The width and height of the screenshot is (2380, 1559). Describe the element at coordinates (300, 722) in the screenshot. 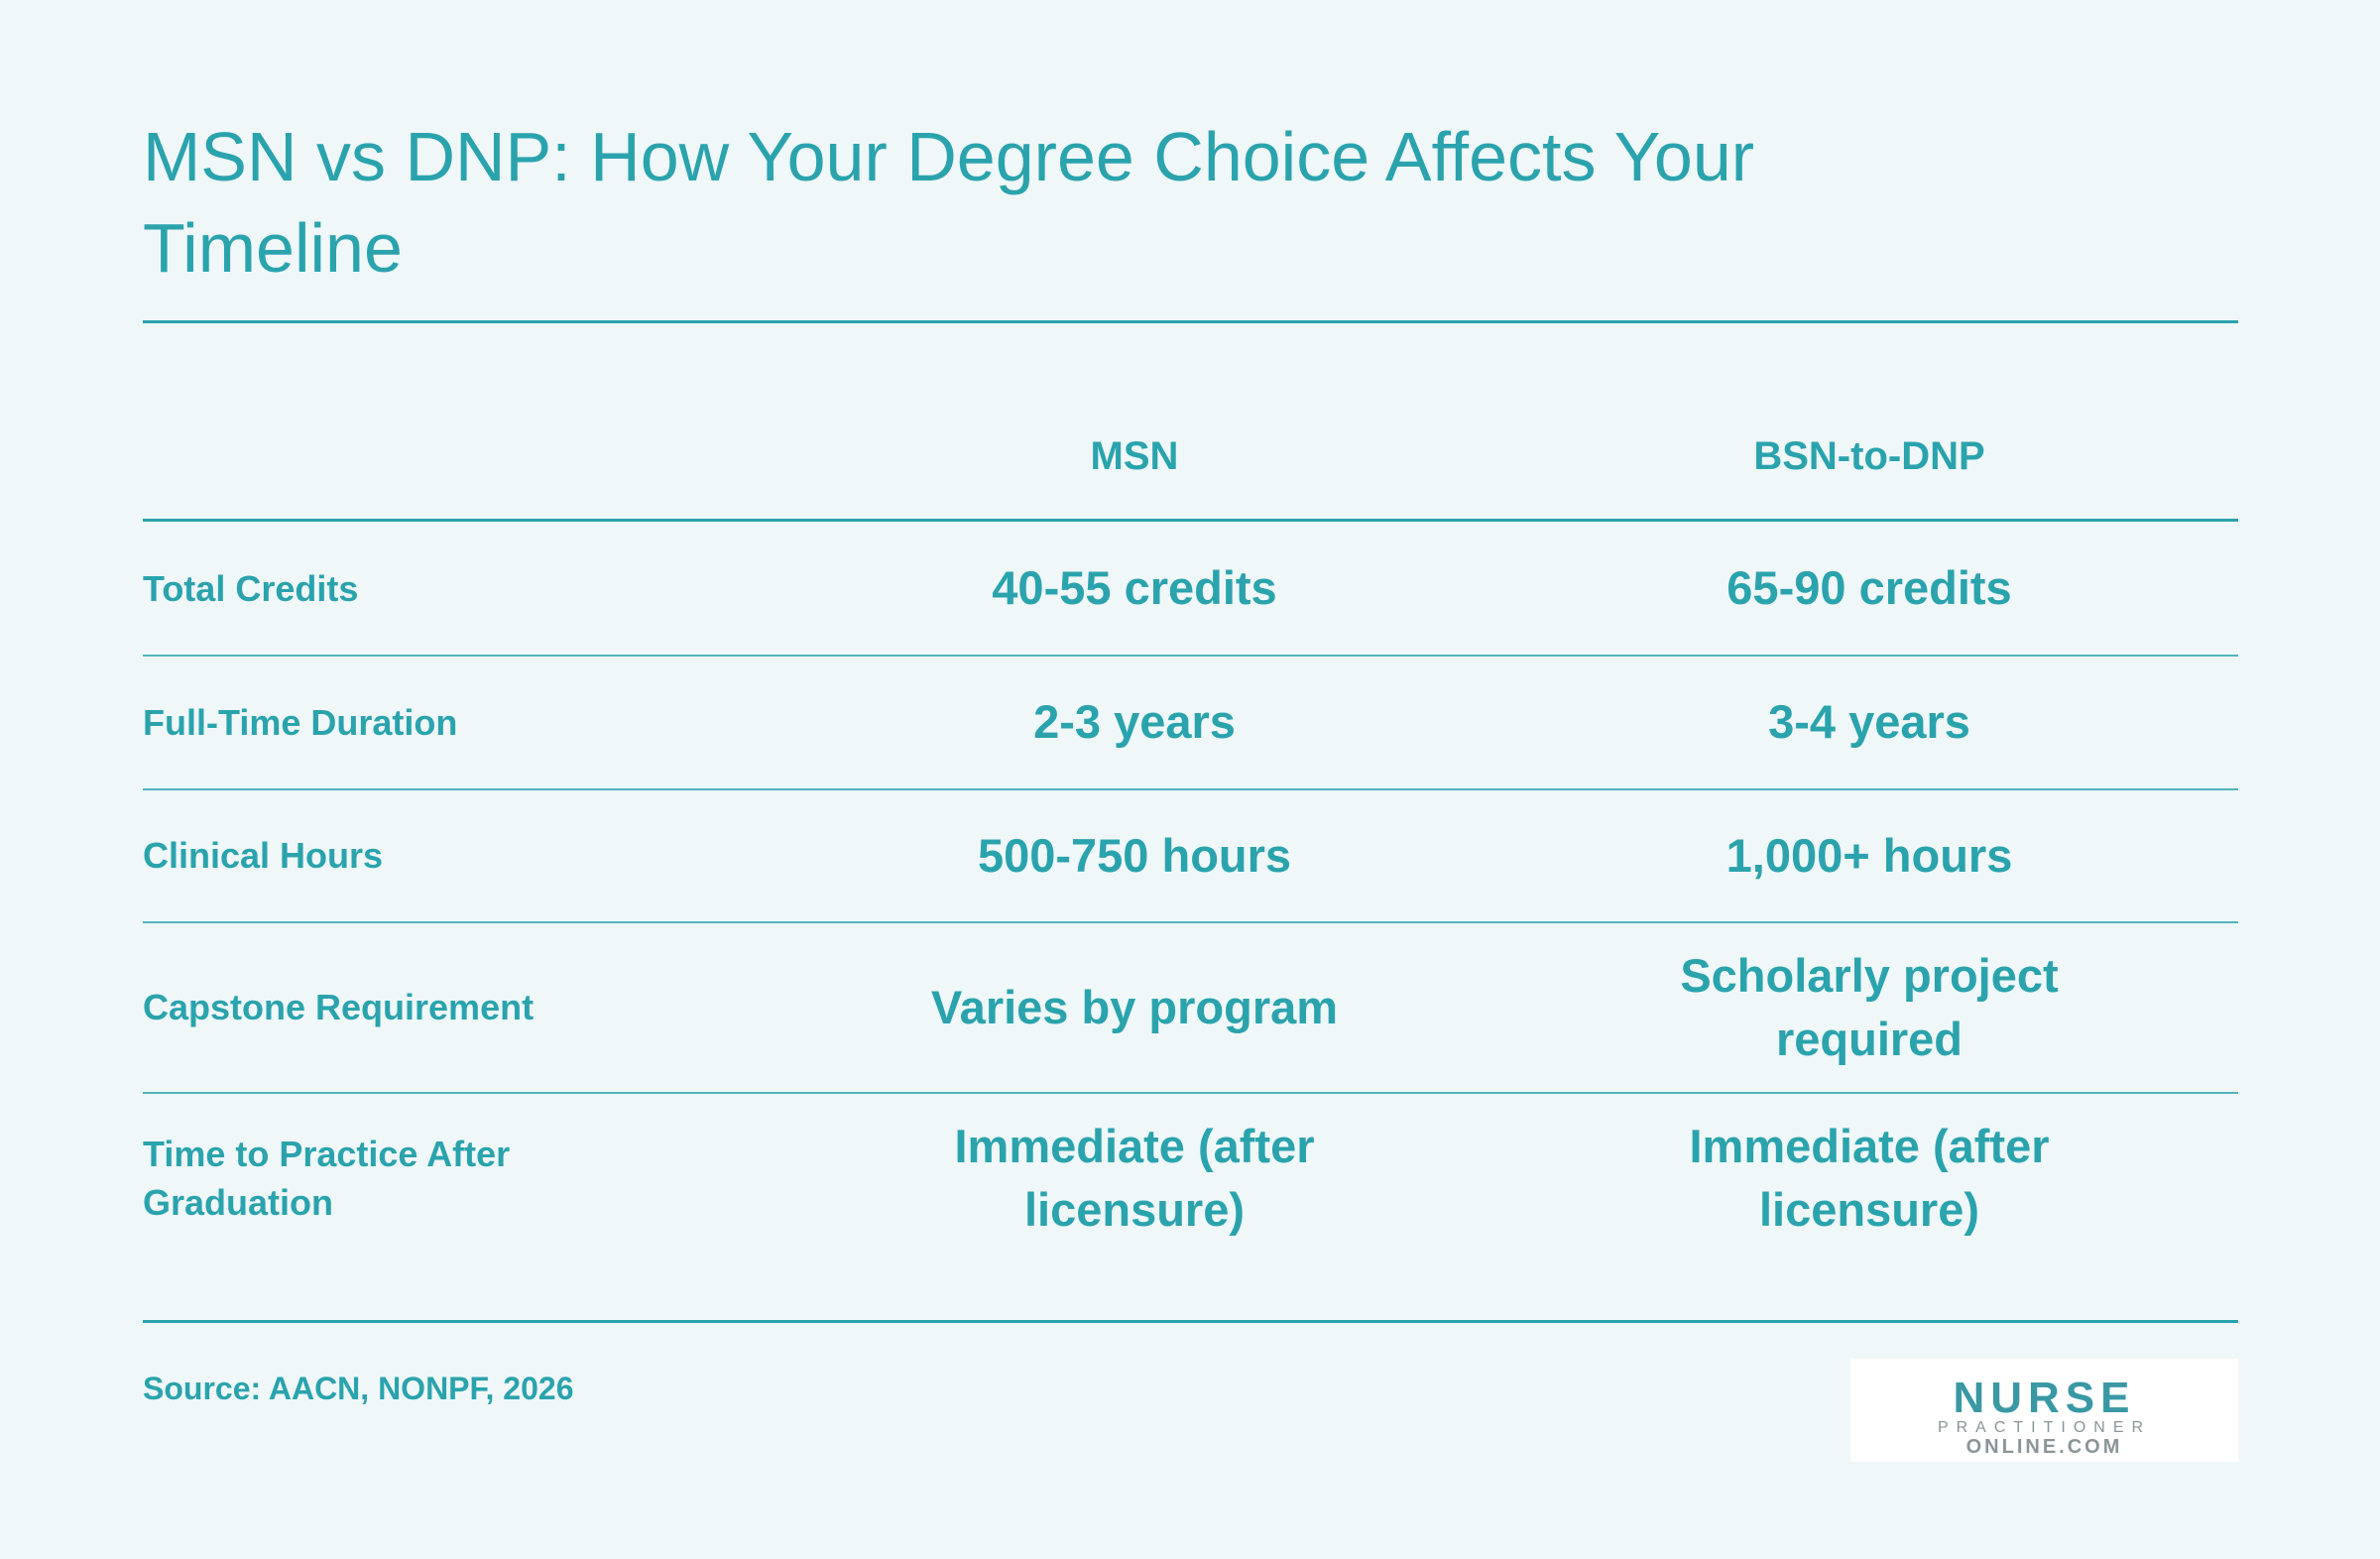

I see `row-label: Full-Time Duration` at that location.